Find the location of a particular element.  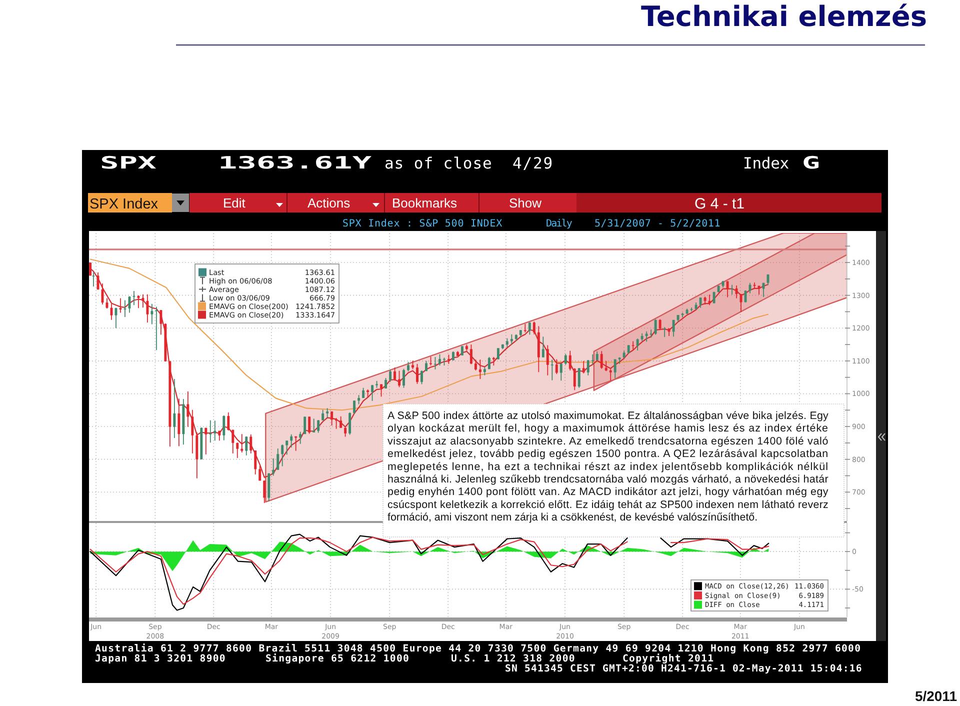

text: Copyright 2011 is located at coordinates (668, 659).